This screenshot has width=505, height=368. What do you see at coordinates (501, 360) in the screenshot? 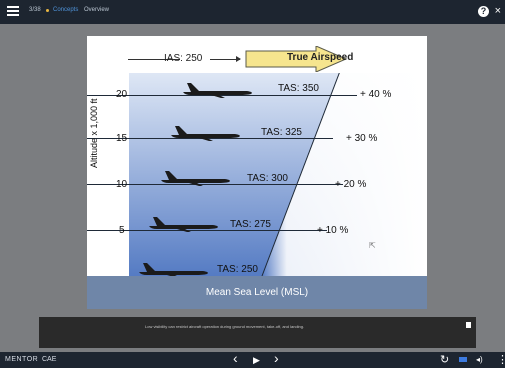
I see `more-vertical-icon: ⋮` at bounding box center [501, 360].